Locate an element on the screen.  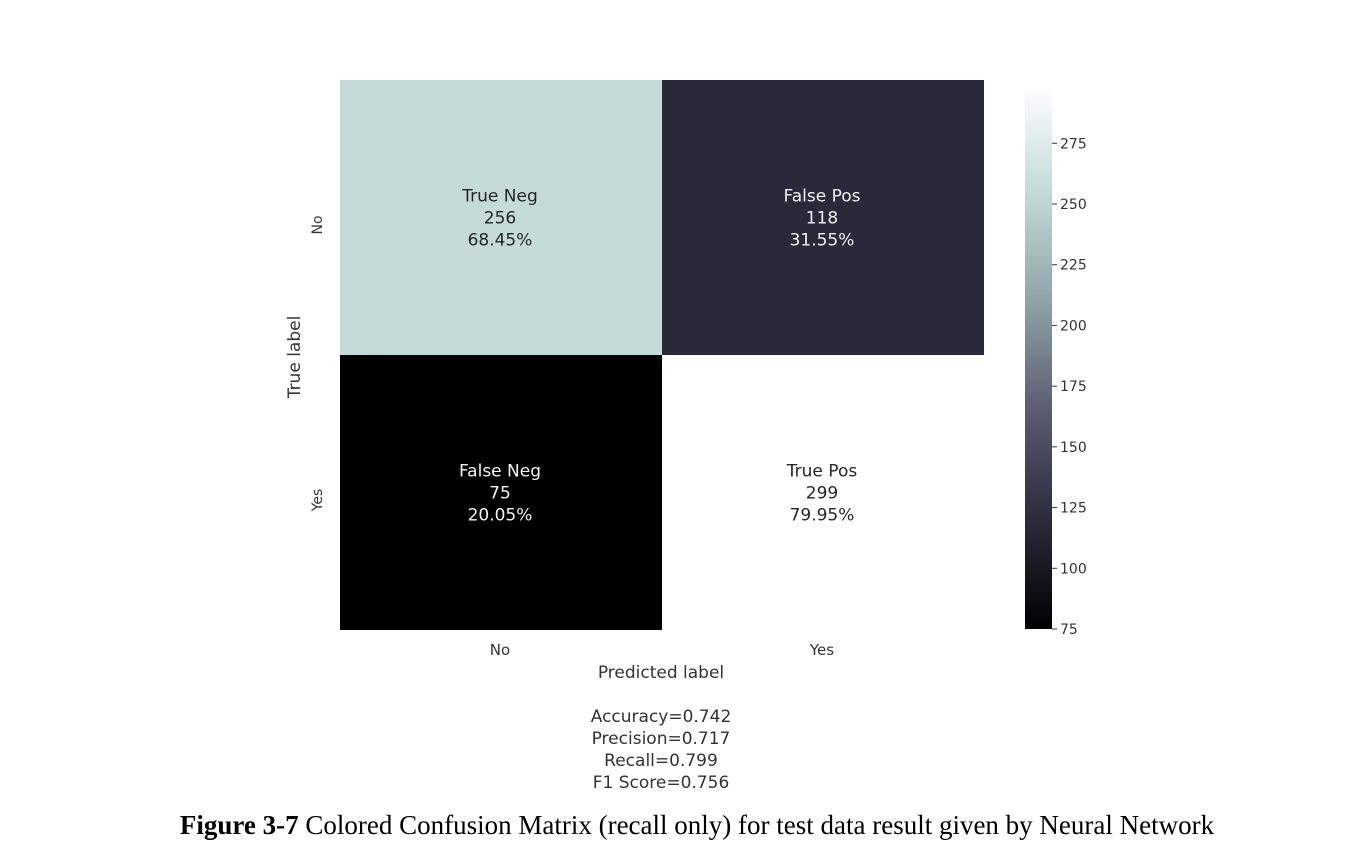
y-tick-label-yes: Yes is located at coordinates (318, 501).